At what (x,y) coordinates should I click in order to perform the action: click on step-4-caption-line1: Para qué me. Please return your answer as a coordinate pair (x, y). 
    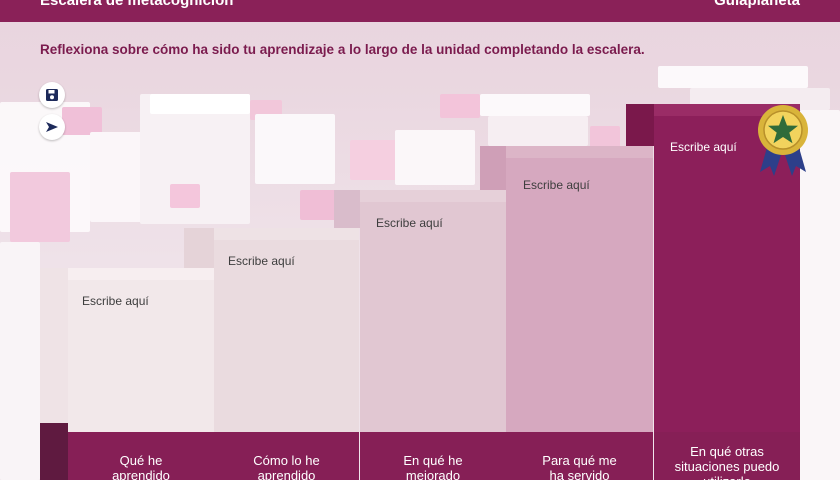
    Looking at the image, I should click on (579, 460).